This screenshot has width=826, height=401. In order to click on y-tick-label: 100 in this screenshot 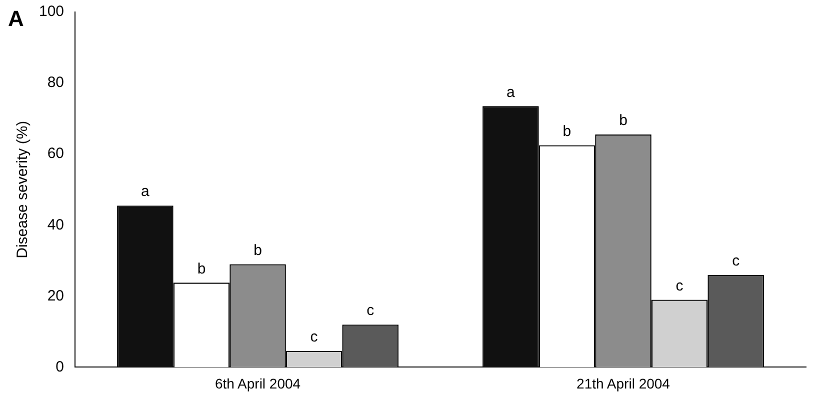, I will do `click(51, 11)`.